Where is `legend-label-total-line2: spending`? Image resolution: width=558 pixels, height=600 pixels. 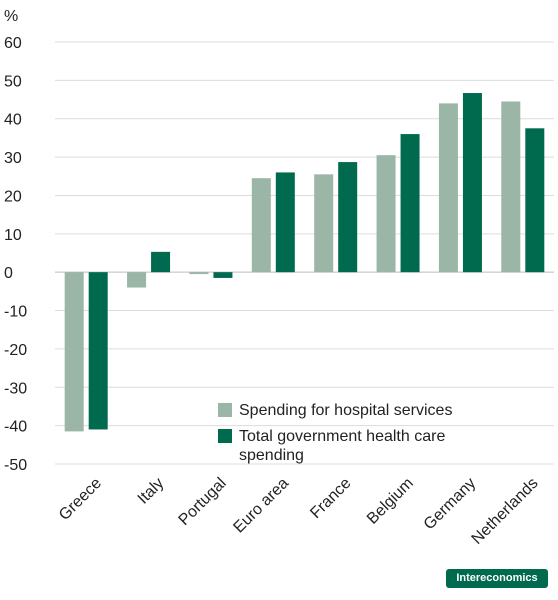
legend-label-total-line2: spending is located at coordinates (271, 455).